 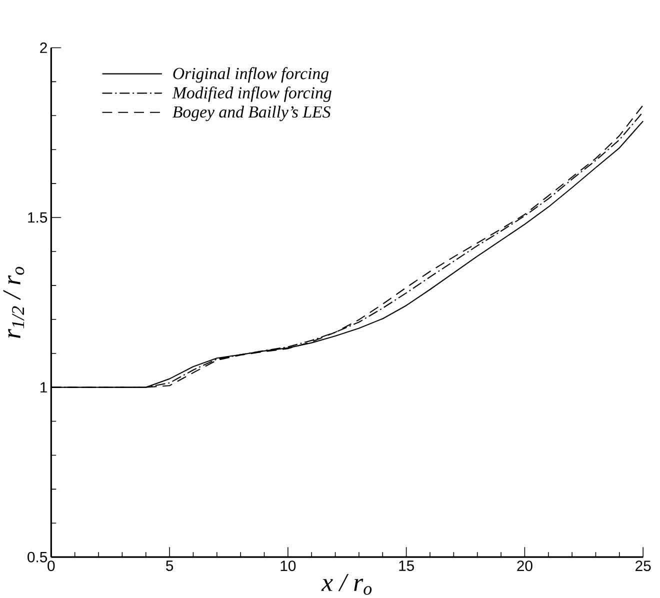 What do you see at coordinates (288, 566) in the screenshot?
I see `x-tick-label: 10` at bounding box center [288, 566].